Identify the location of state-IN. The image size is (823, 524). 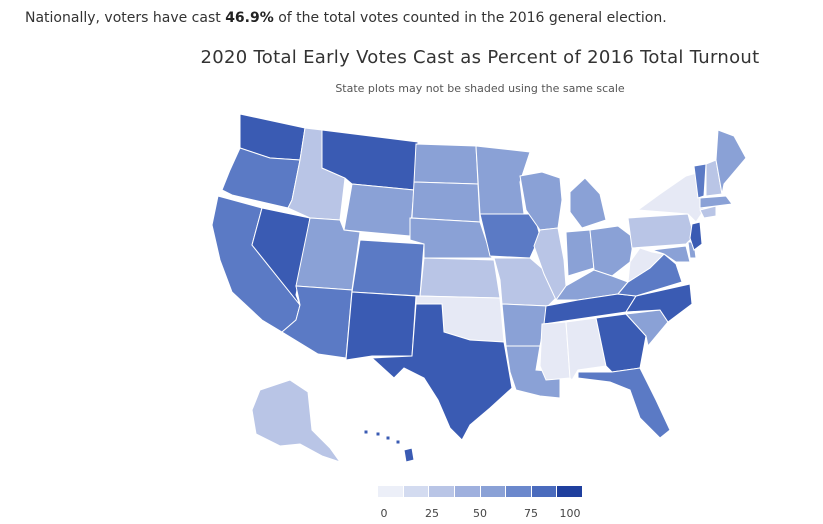
(580, 253).